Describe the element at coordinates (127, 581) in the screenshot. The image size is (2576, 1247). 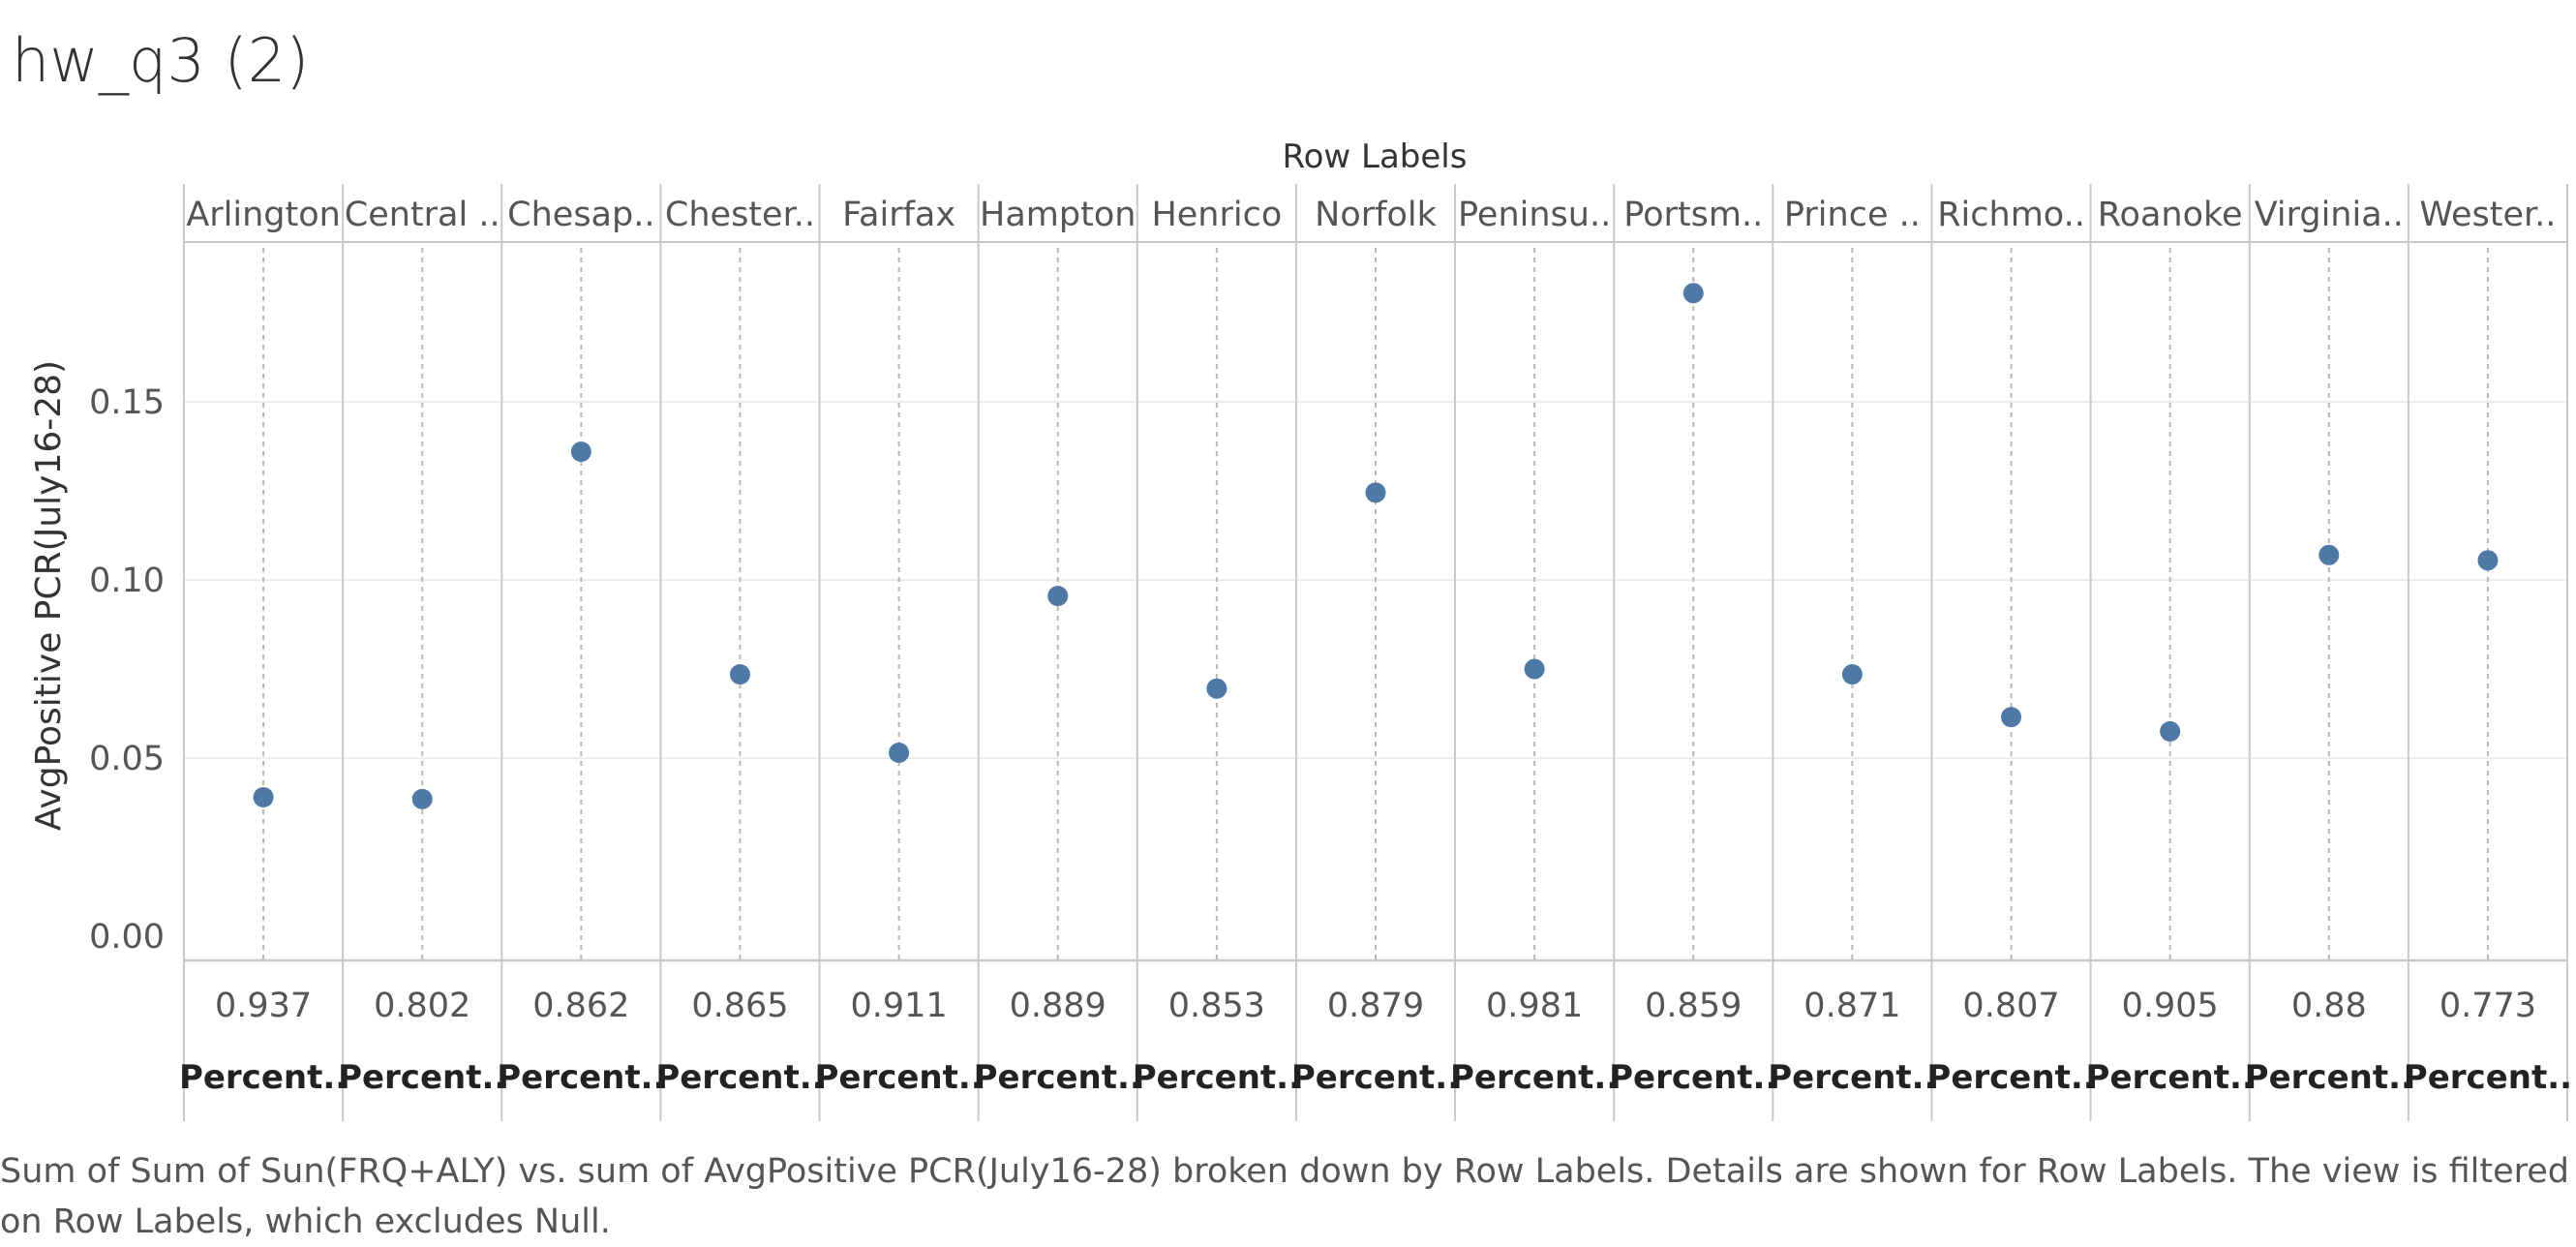
I see `y-tick-label: 0.10` at that location.